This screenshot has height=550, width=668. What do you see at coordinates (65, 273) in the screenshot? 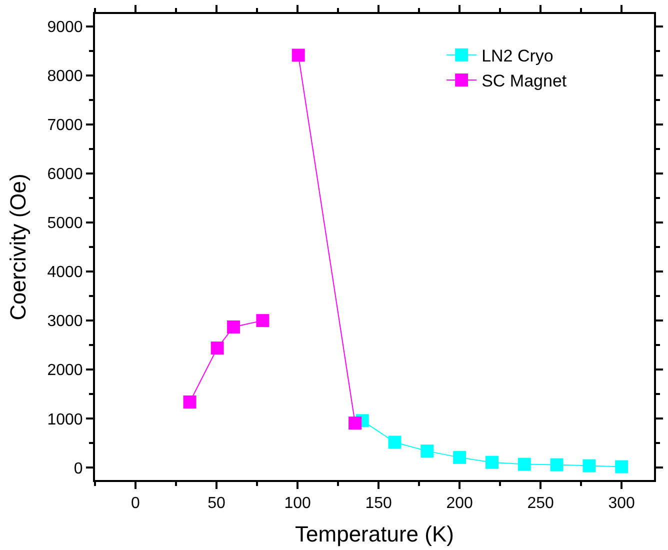
I see `y-tick-label: 4000` at bounding box center [65, 273].